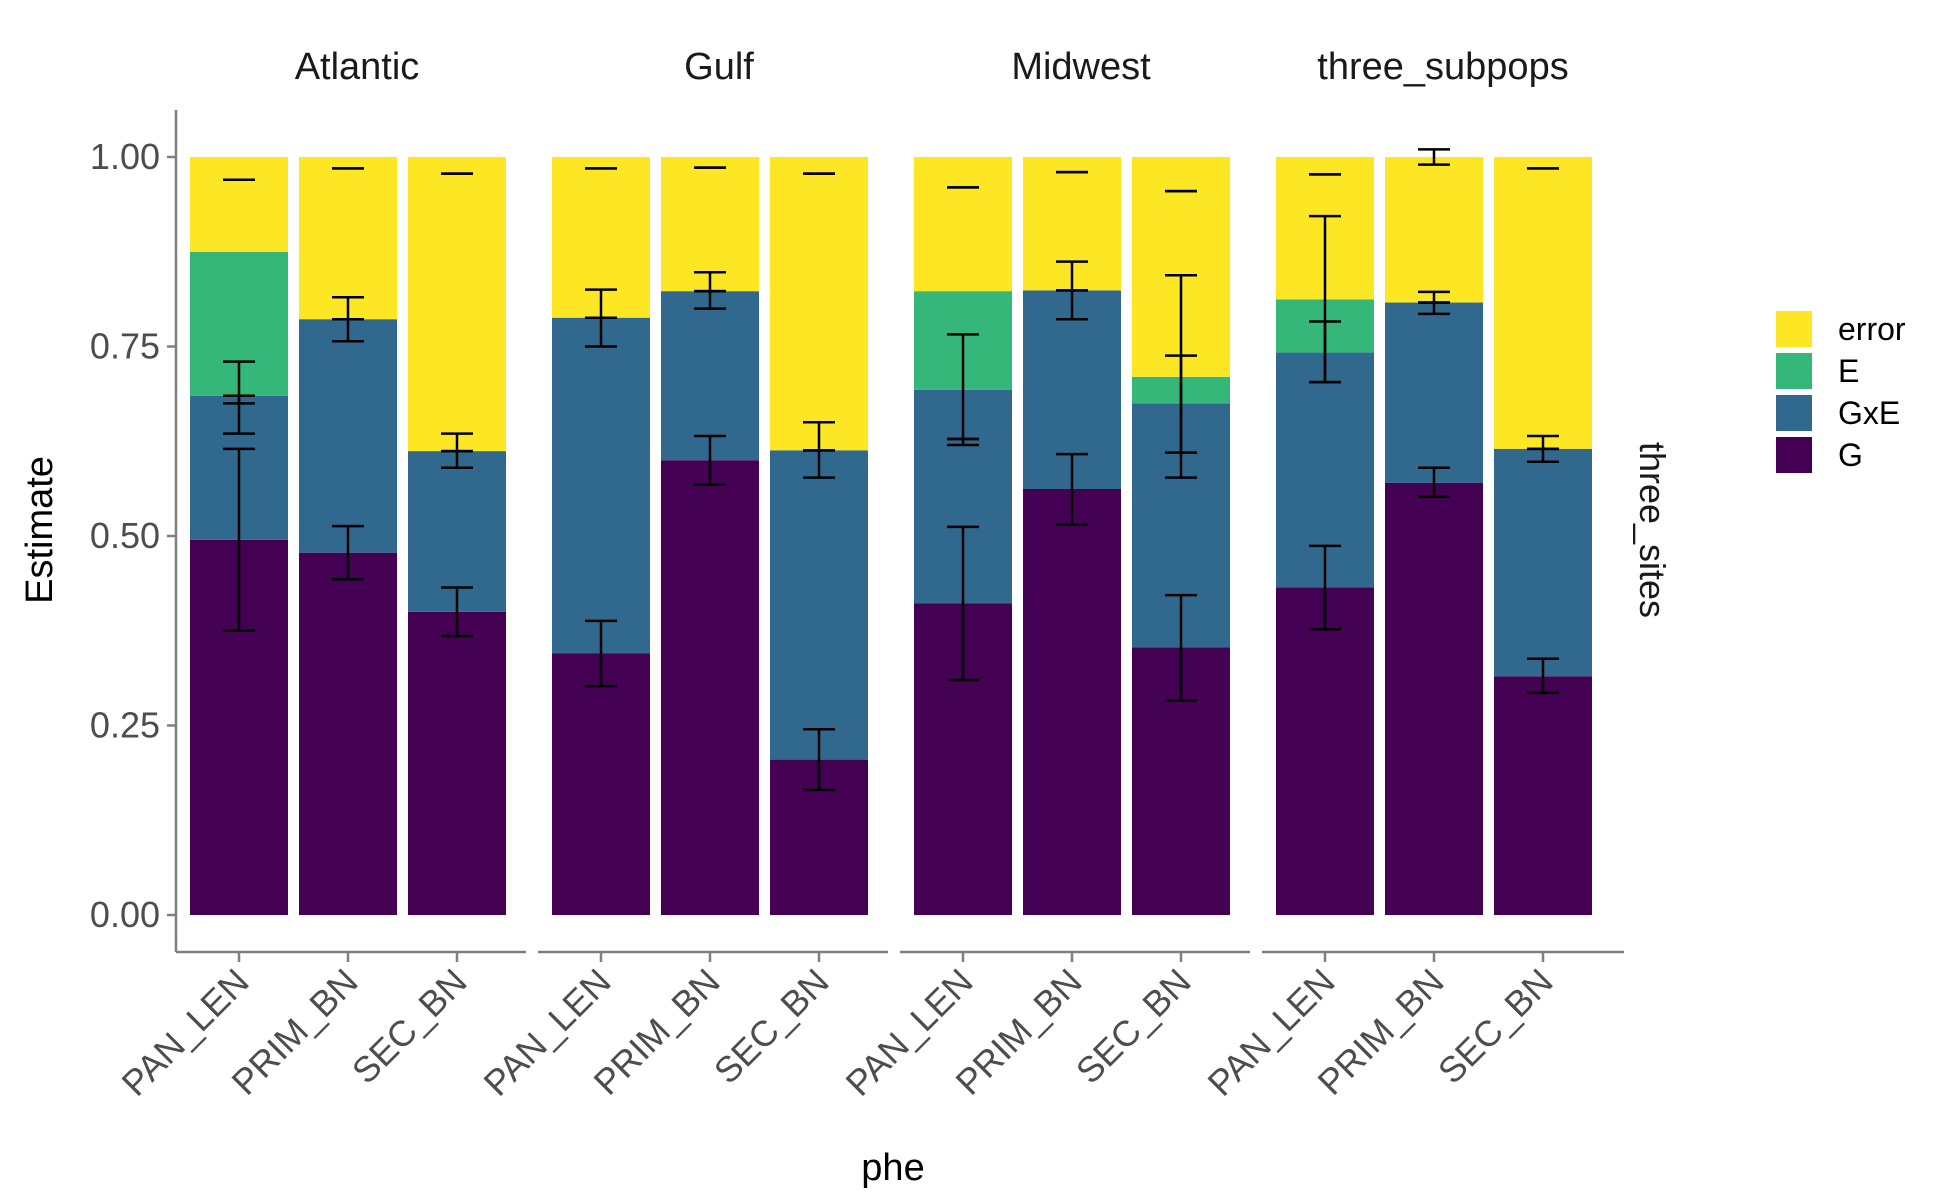  What do you see at coordinates (1434, 157) in the screenshot?
I see `errorbar-three-subpops-prim-bn-error` at bounding box center [1434, 157].